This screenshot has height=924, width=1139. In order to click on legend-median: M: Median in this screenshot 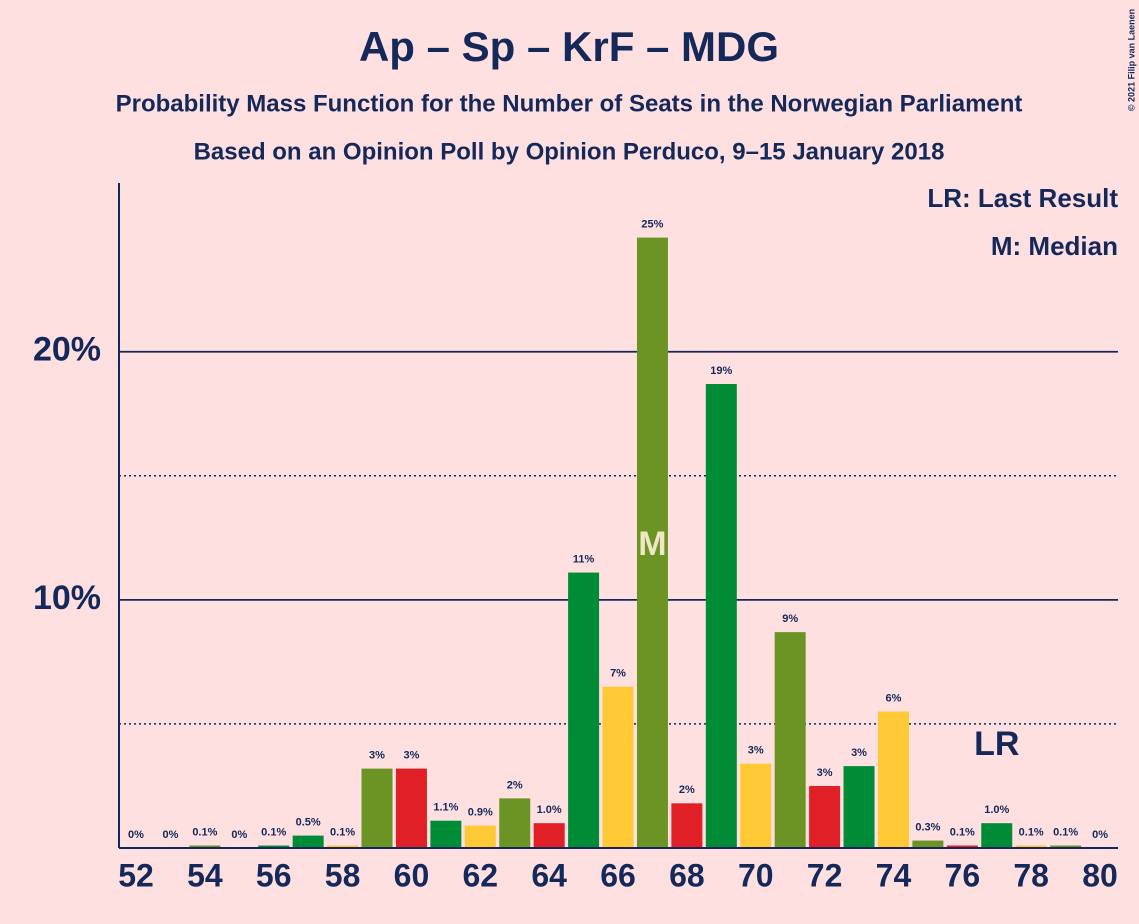, I will do `click(1054, 246)`.